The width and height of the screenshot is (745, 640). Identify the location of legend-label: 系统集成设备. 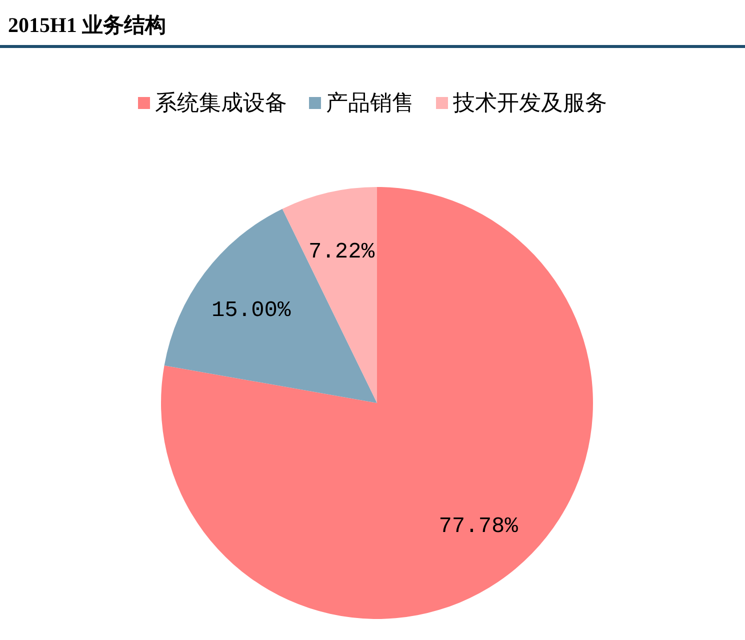
(221, 103).